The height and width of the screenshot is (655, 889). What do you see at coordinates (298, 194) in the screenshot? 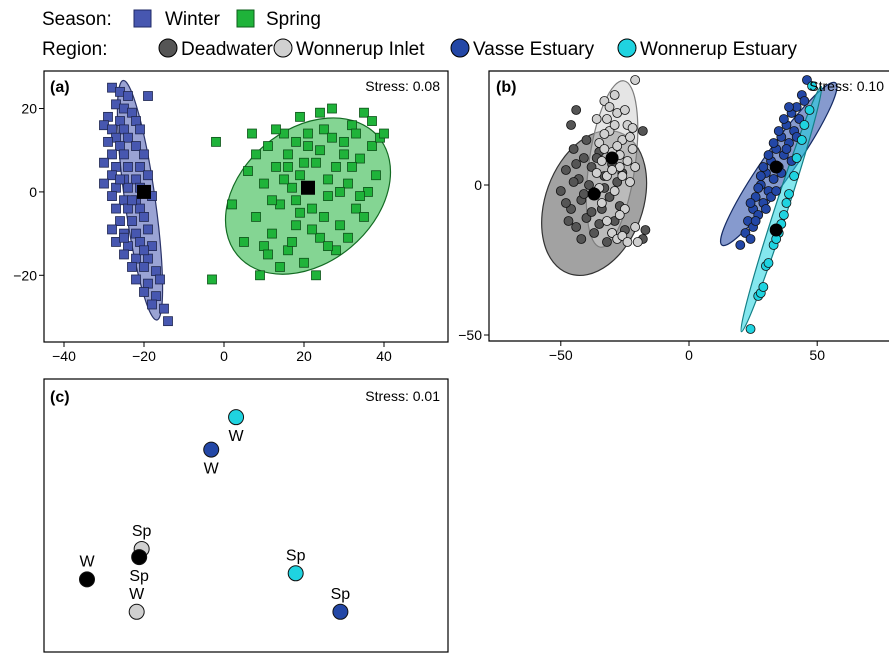
I see `series-spring` at bounding box center [298, 194].